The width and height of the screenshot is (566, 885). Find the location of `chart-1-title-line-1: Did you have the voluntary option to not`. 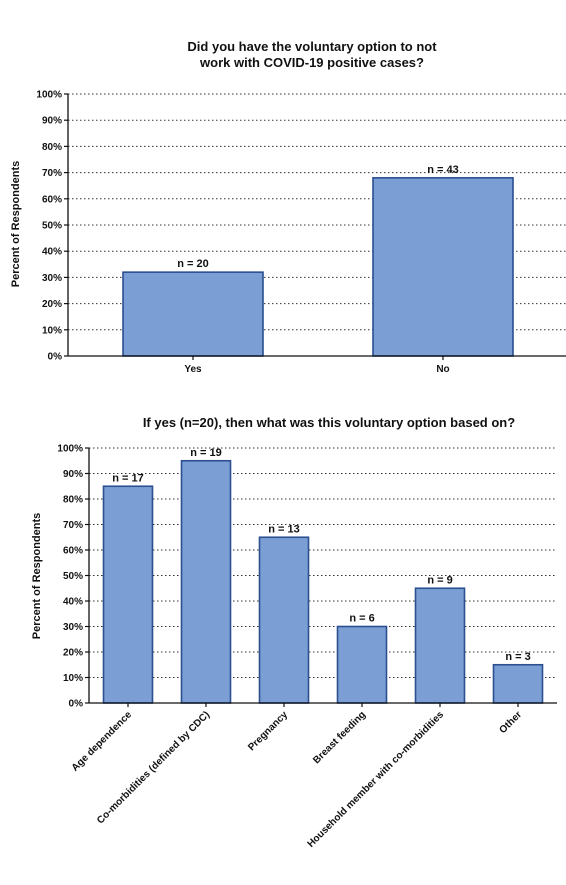

chart-1-title-line-1: Did you have the voluntary option to not is located at coordinates (312, 46).